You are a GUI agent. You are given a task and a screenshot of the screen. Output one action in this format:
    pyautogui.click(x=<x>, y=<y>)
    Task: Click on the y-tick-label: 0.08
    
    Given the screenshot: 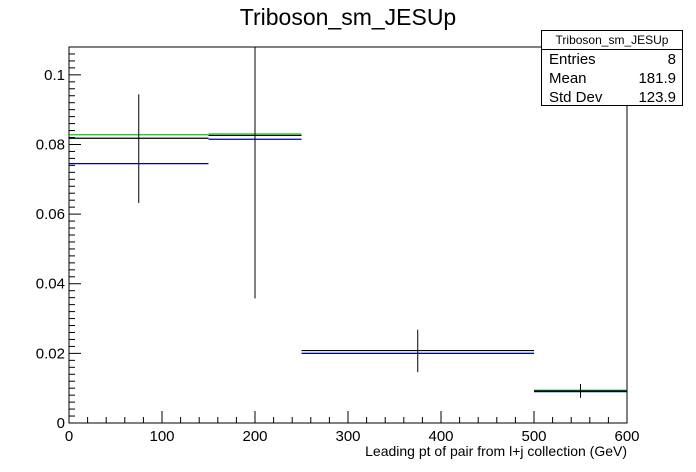 What is the action you would take?
    pyautogui.click(x=50, y=144)
    